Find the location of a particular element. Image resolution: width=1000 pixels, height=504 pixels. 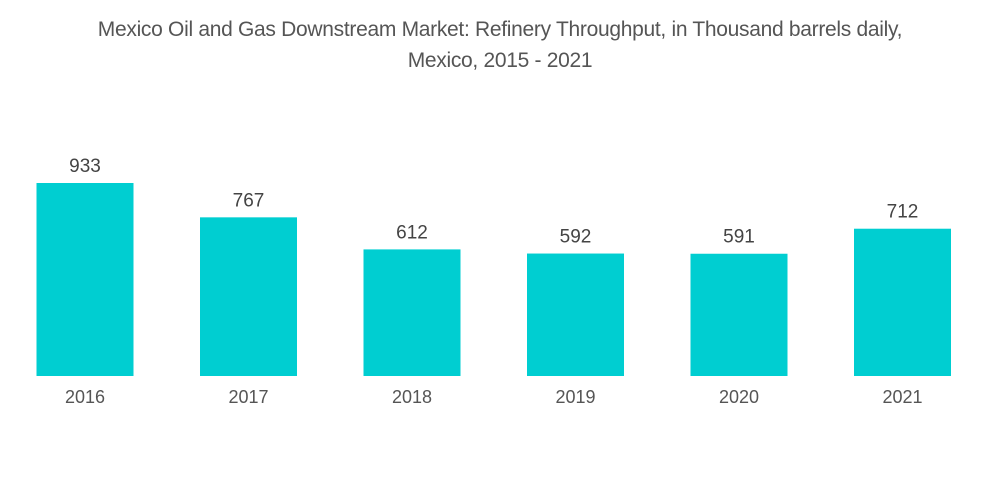

x-tick-label-2016: 2016 is located at coordinates (85, 397).